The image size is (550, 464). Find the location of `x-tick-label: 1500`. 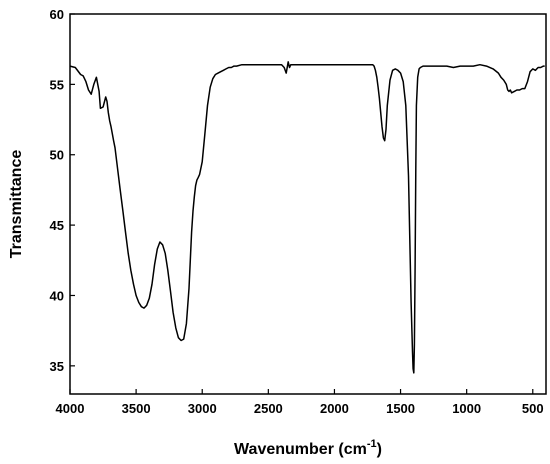

x-tick-label: 1500 is located at coordinates (400, 408).